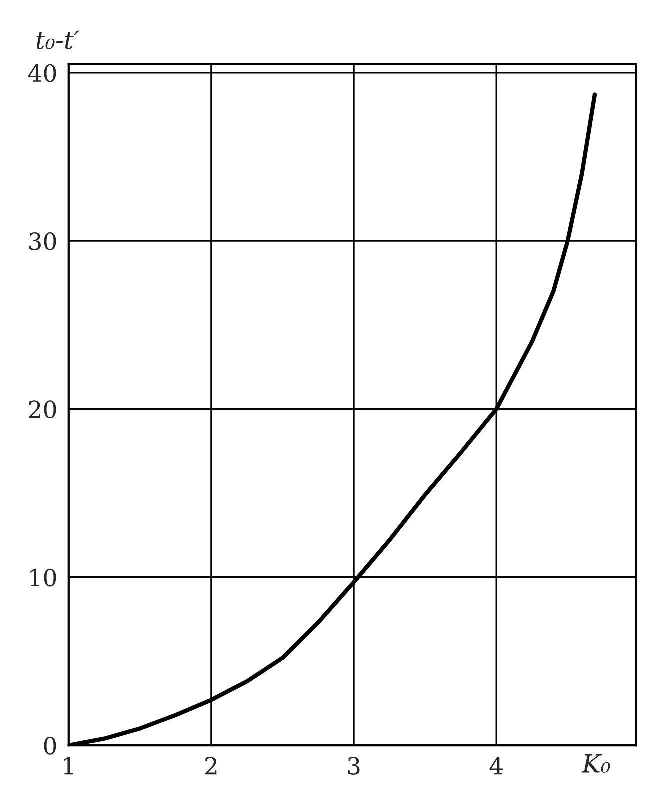  What do you see at coordinates (211, 766) in the screenshot?
I see `x-tick-label: 2` at bounding box center [211, 766].